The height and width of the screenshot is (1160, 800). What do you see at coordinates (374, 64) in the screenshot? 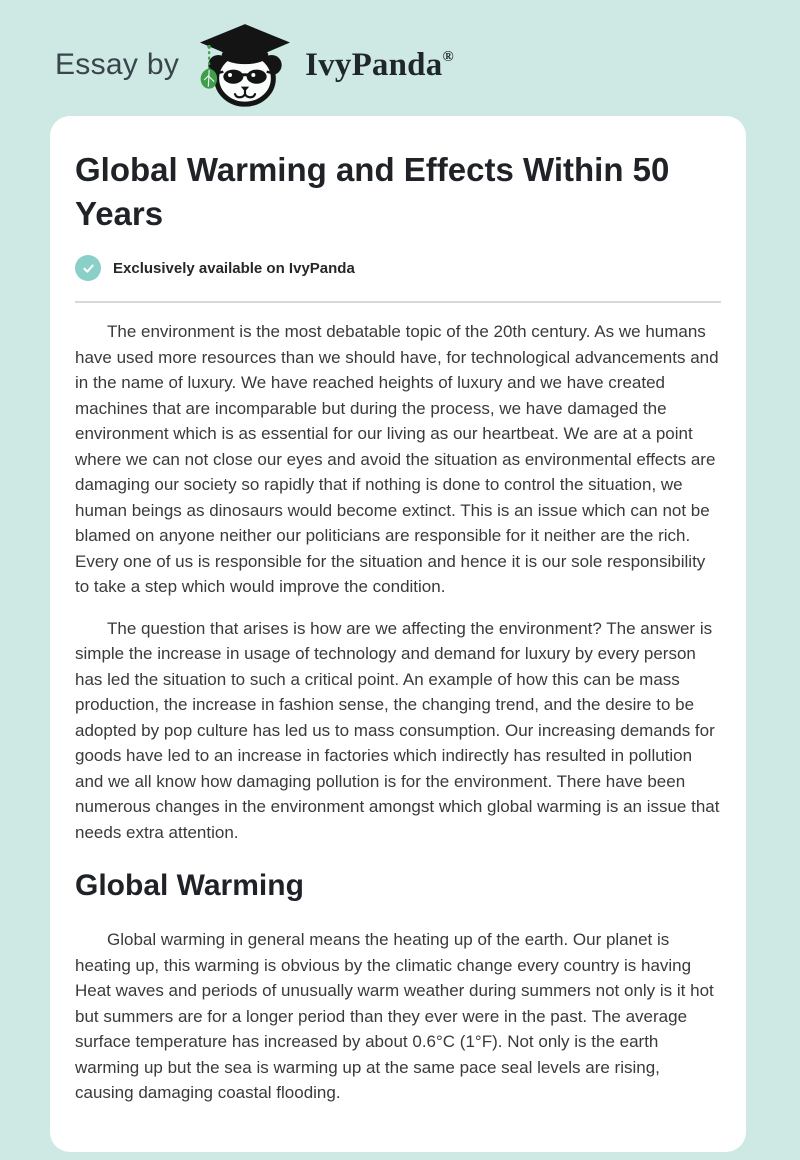
I see `brand-text: IvyPanda` at bounding box center [374, 64].